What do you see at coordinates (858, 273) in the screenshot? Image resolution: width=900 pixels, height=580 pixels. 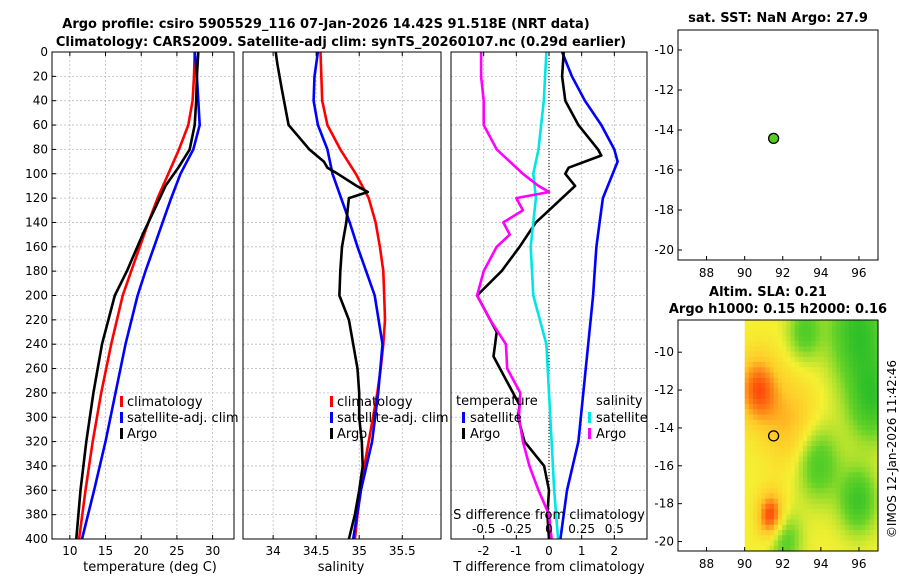 I see `x-tick-label: 96` at bounding box center [858, 273].